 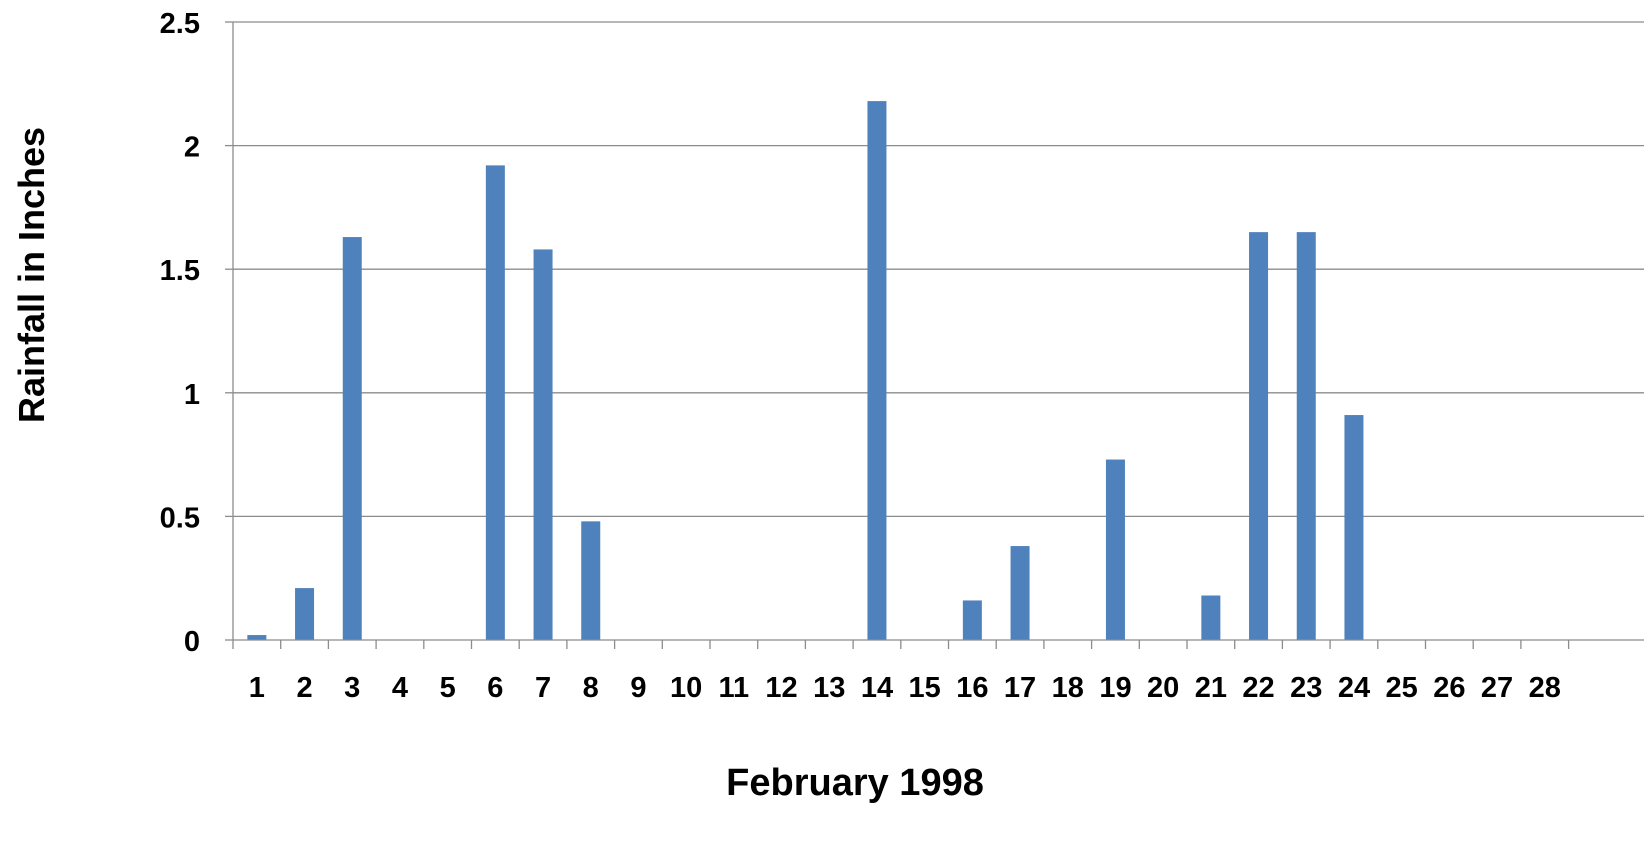 I want to click on x-tick-label: 14, so click(x=877, y=688).